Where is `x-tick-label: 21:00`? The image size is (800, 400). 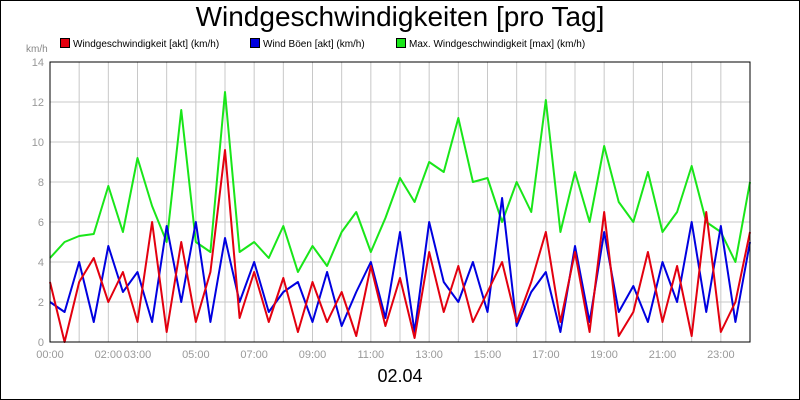 x-tick-label: 21:00 is located at coordinates (663, 355).